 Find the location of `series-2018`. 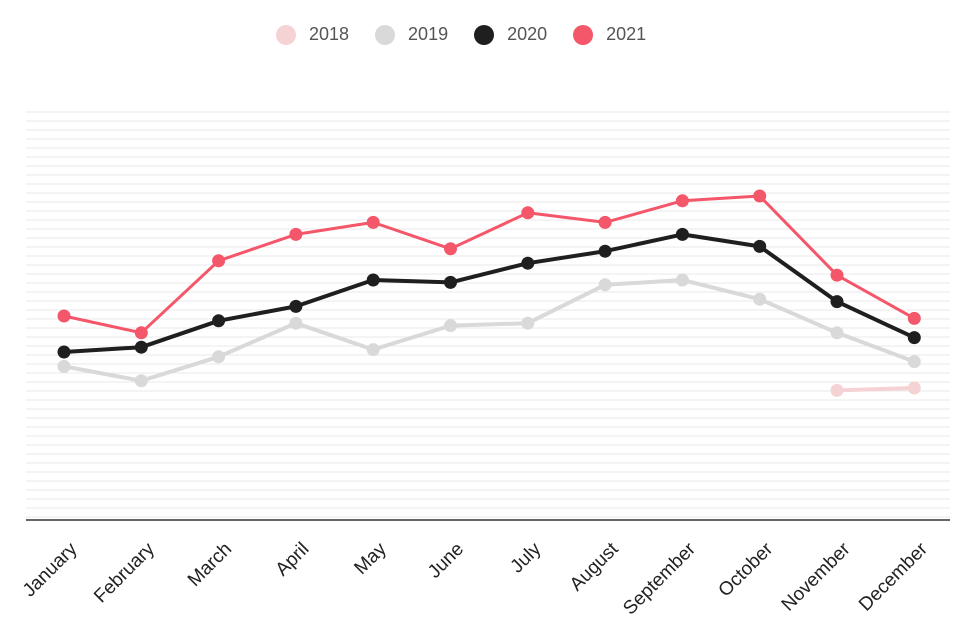

series-2018 is located at coordinates (875, 389).